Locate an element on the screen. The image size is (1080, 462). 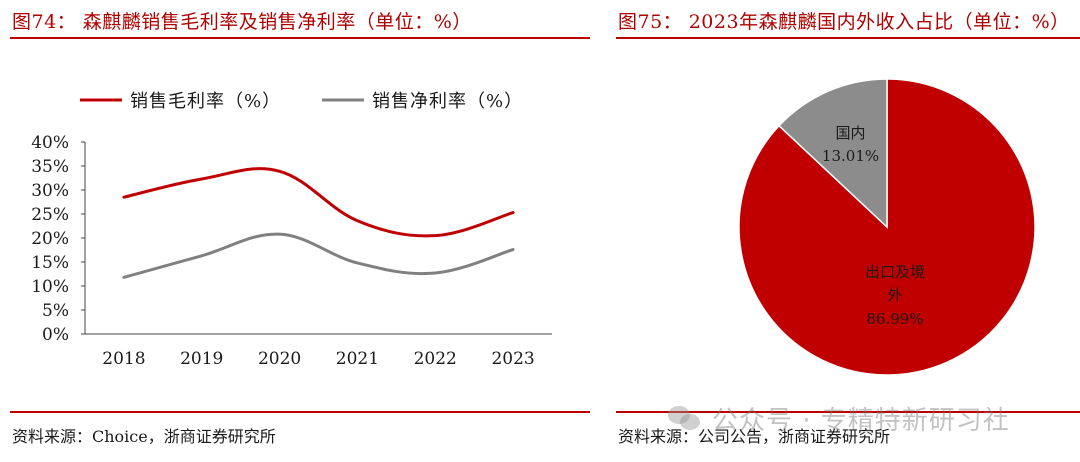
right-source-note: 资料来源：公司公告，浙商证券研究所 is located at coordinates (754, 436).